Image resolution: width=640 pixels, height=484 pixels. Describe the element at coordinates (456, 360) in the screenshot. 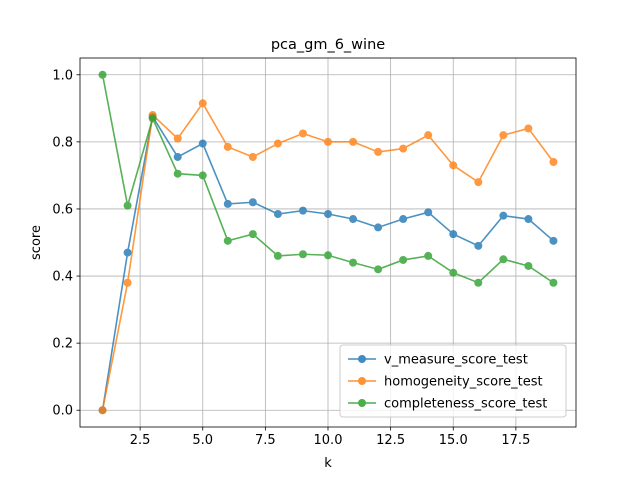

I see `legend-label: v_measure_score_test` at that location.